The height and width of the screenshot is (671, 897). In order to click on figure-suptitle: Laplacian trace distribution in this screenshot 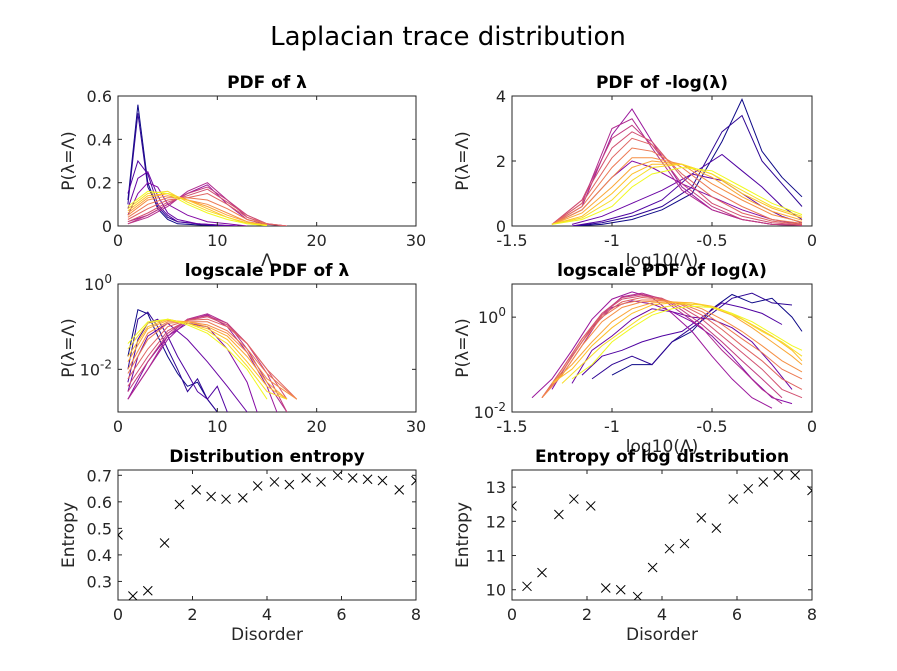, I will do `click(448, 37)`.